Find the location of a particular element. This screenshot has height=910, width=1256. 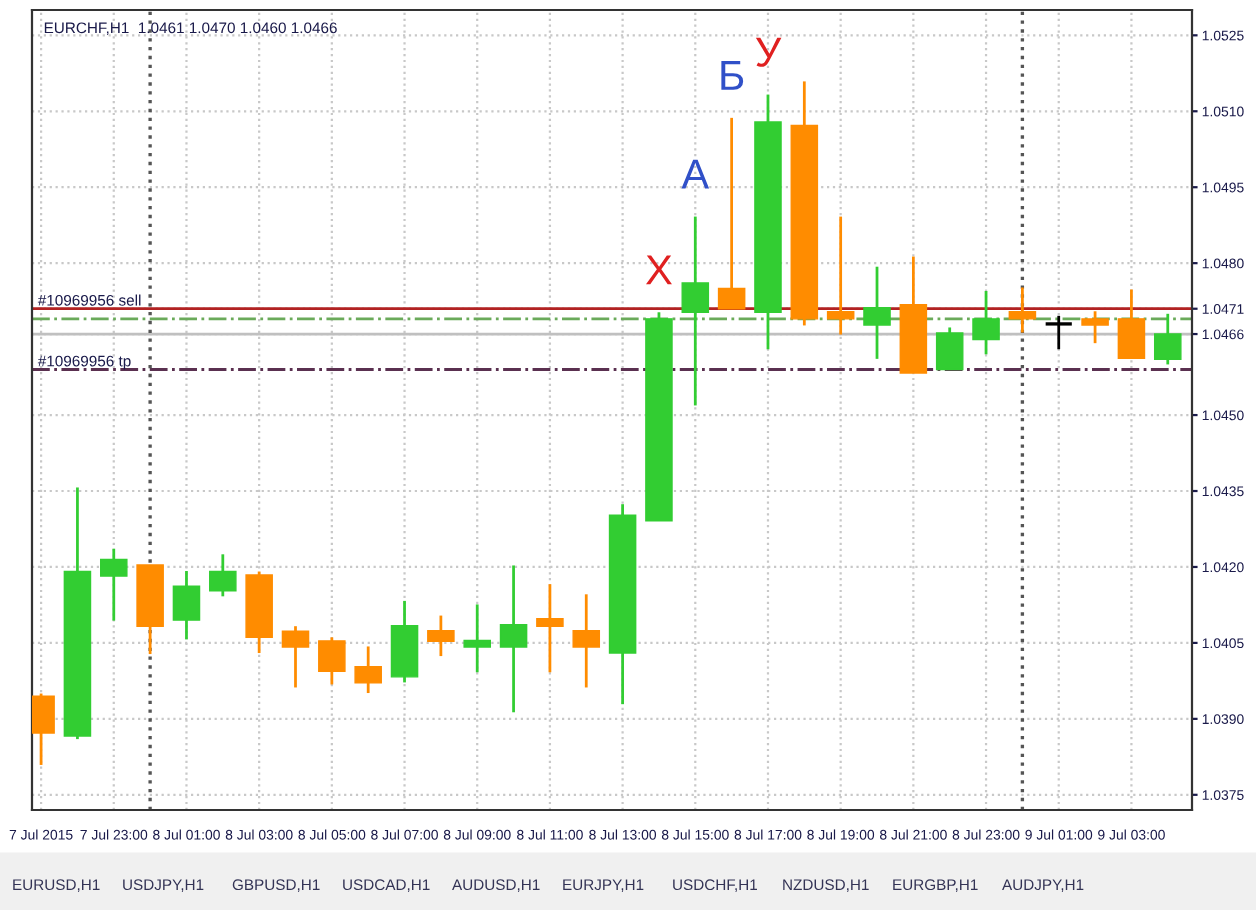

annotation: Б is located at coordinates (732, 75).